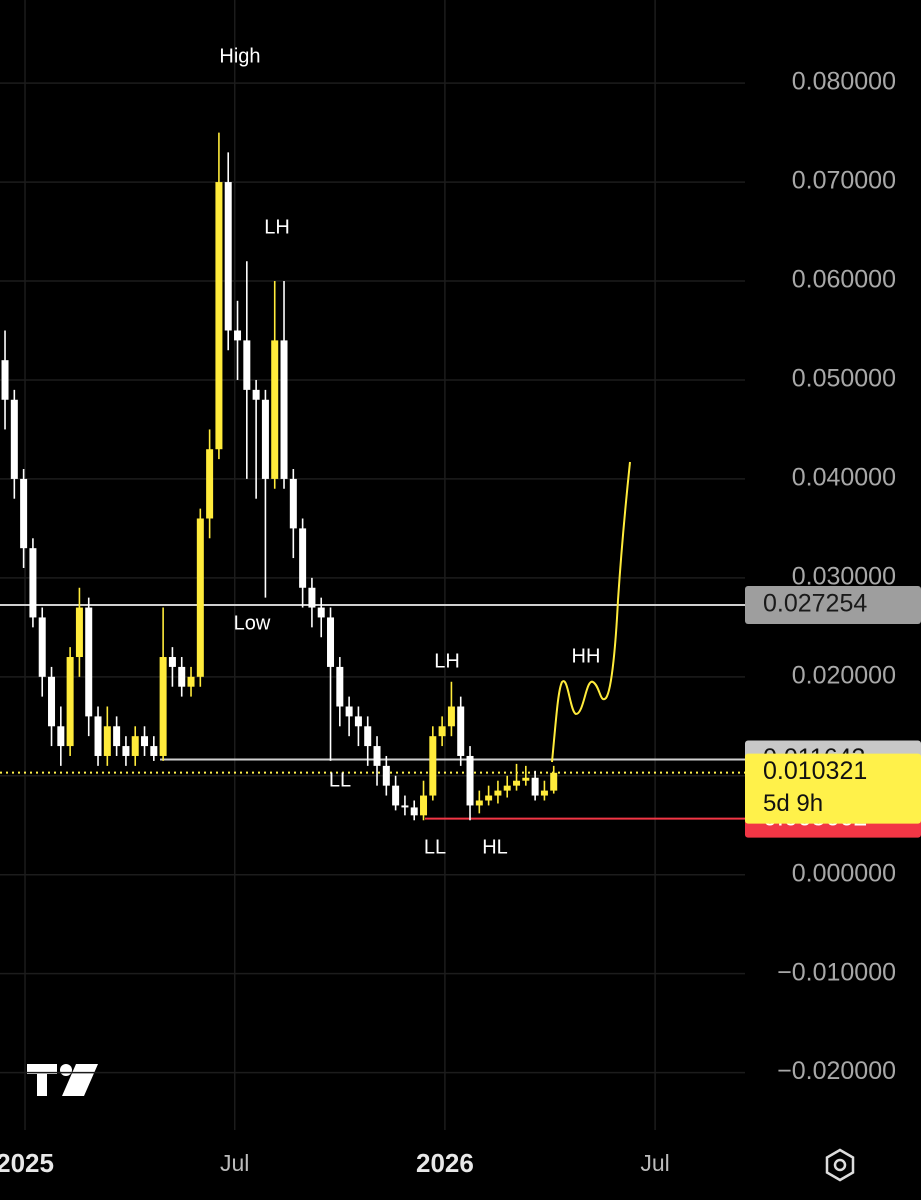 The width and height of the screenshot is (921, 1200). Describe the element at coordinates (844, 478) in the screenshot. I see `y-tick-label: 0.040000` at that location.